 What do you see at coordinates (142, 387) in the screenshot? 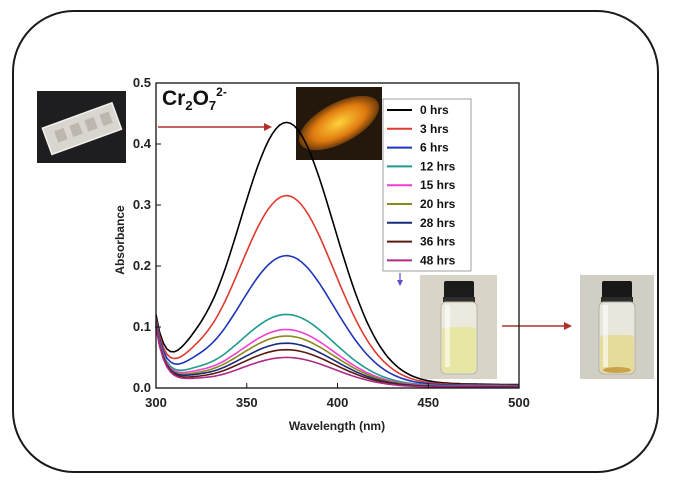
I see `y-tick-label: 0.0` at bounding box center [142, 387].